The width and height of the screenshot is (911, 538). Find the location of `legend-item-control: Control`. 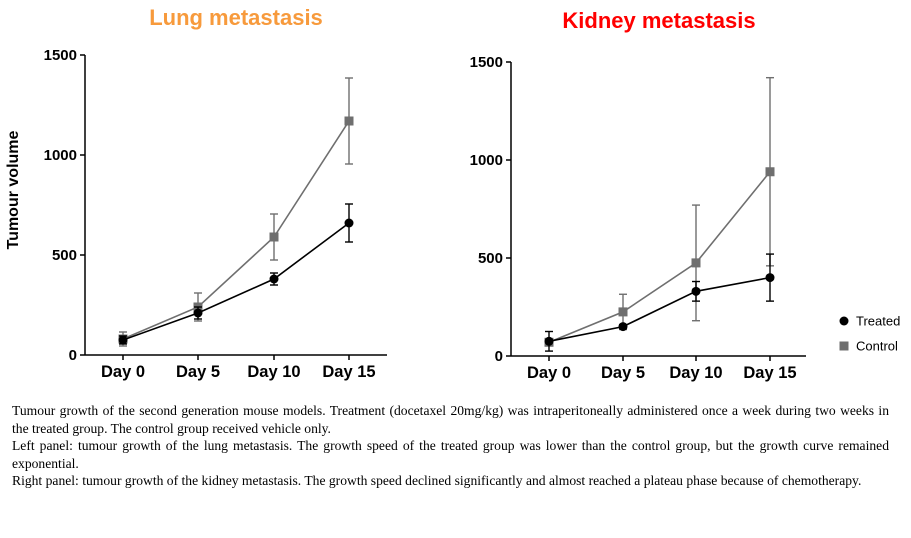

legend-item-control: Control is located at coordinates (868, 346).